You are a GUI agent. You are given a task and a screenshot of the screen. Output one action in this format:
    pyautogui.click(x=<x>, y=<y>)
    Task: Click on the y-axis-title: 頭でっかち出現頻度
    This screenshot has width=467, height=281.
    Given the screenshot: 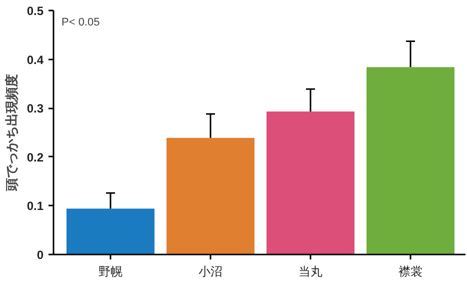 What is the action you would take?
    pyautogui.click(x=11, y=133)
    